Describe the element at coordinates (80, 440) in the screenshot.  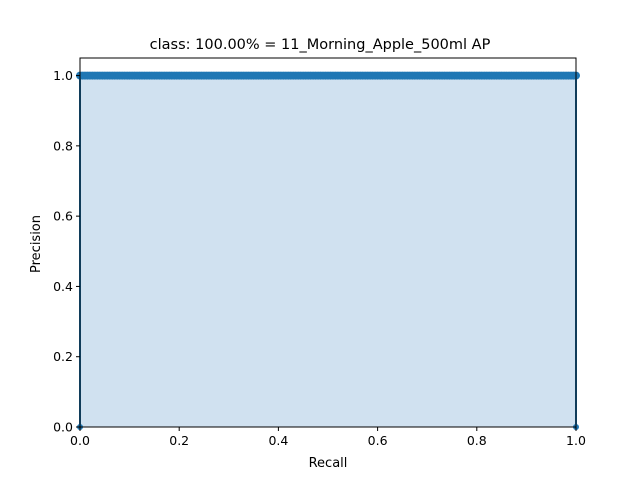
I see `x-tick-label: 0.0` at that location.